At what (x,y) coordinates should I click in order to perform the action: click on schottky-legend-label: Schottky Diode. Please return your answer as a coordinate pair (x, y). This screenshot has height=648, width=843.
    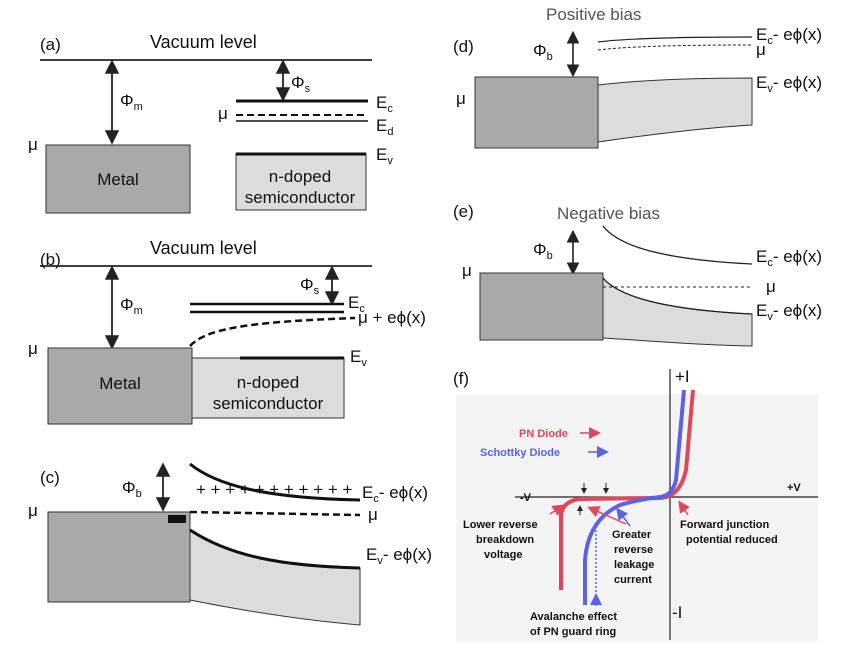
    Looking at the image, I should click on (520, 453).